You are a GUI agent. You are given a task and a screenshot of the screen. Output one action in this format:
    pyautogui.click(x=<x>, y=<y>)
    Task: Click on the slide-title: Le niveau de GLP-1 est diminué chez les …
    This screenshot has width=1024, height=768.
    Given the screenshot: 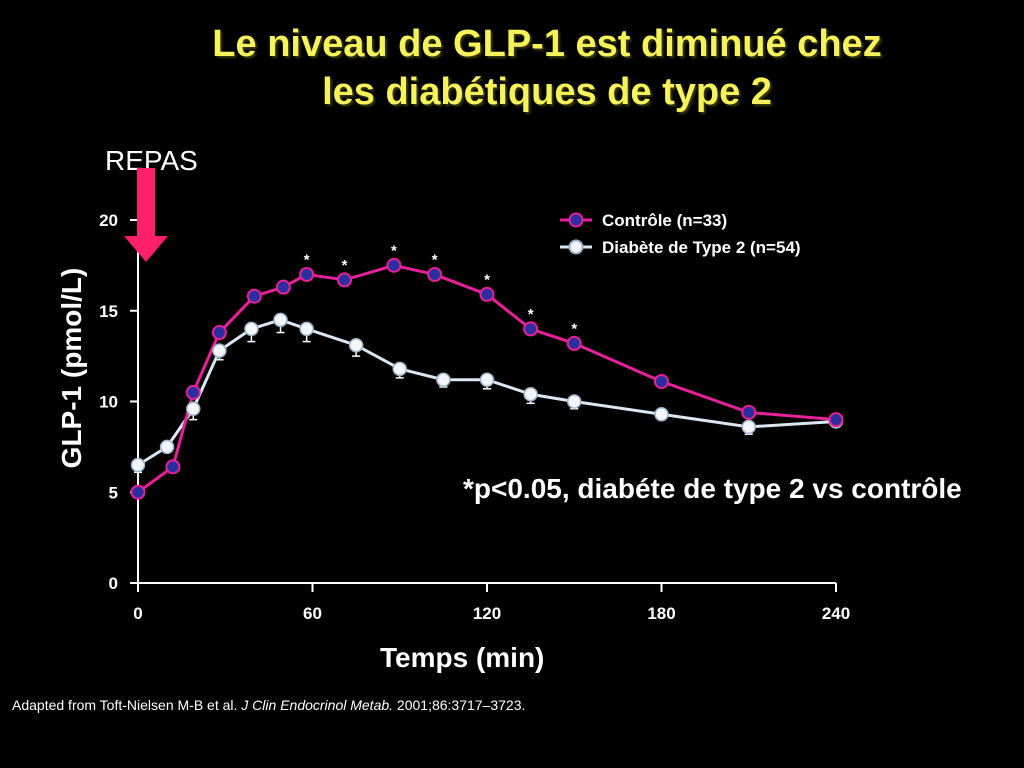 What is the action you would take?
    pyautogui.click(x=512, y=68)
    